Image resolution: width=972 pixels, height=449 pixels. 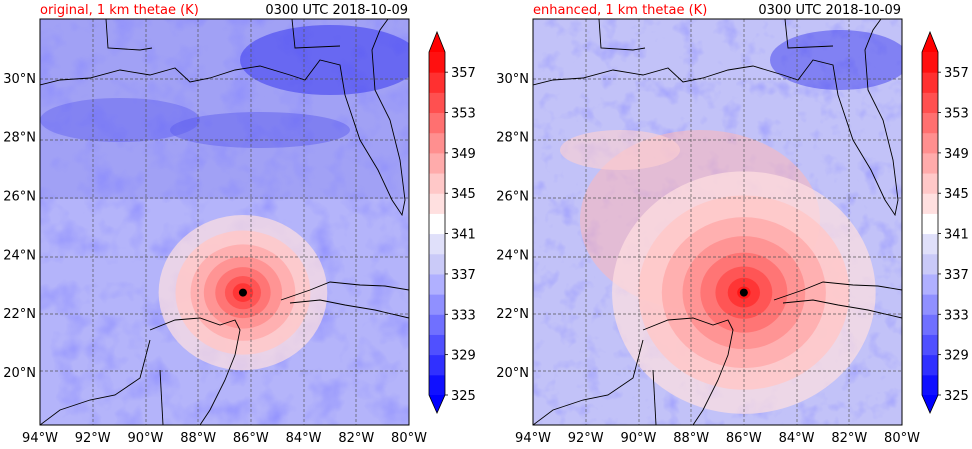 I want to click on colorbar-enhanced: 325 329 333 337 341 345 349 353 357, so click(x=945, y=222).